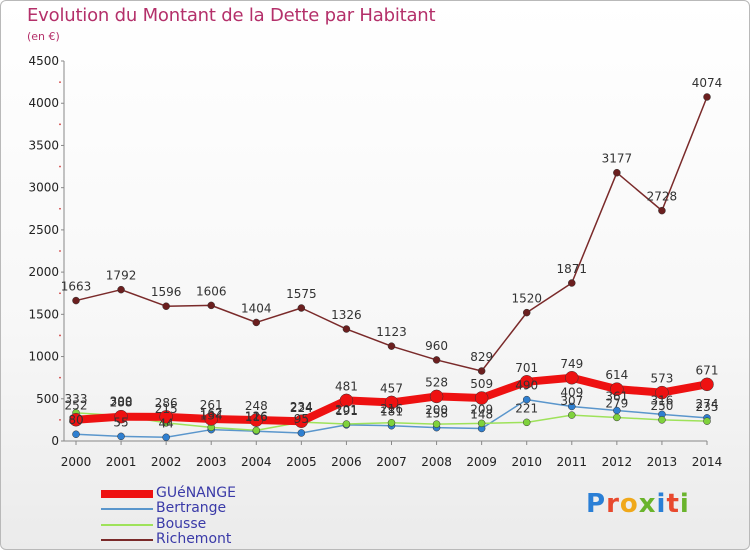 Image resolution: width=750 pixels, height=550 pixels. I want to click on x-tick-label: 2007, so click(391, 462).